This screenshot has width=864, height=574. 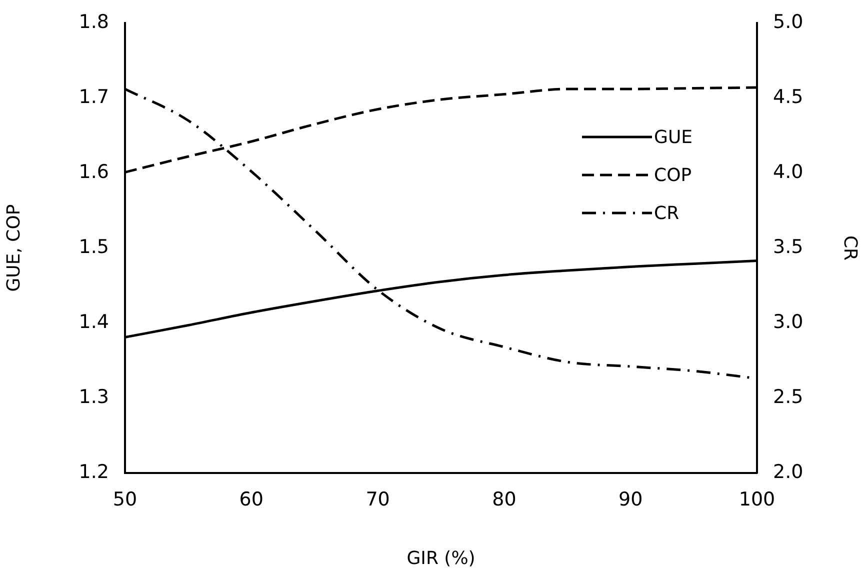 What do you see at coordinates (93, 247) in the screenshot?
I see `y-tick-label: 1.5` at bounding box center [93, 247].